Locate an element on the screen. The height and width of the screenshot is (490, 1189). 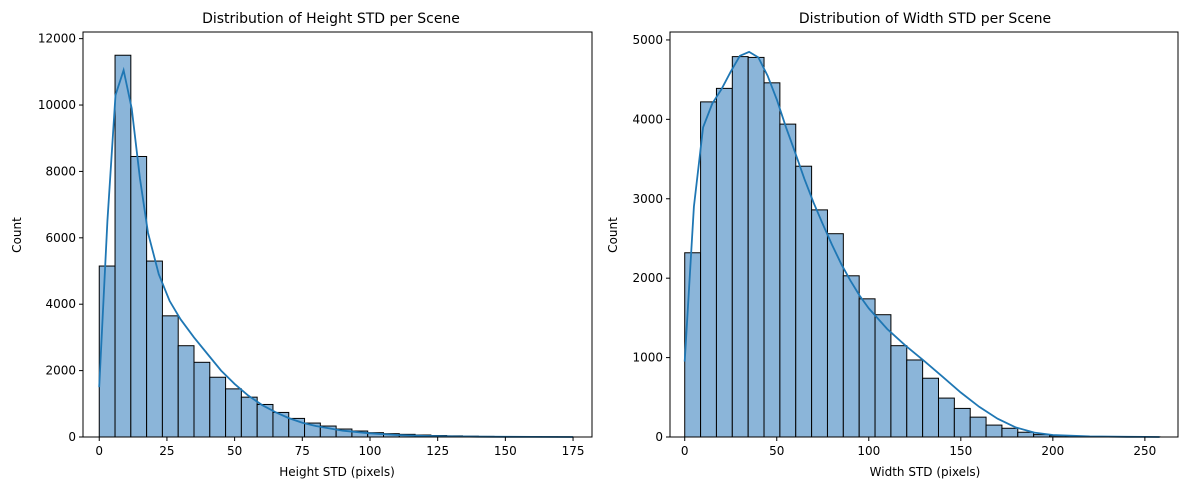
x-axis-label: Height STD (pixels) is located at coordinates (337, 472).